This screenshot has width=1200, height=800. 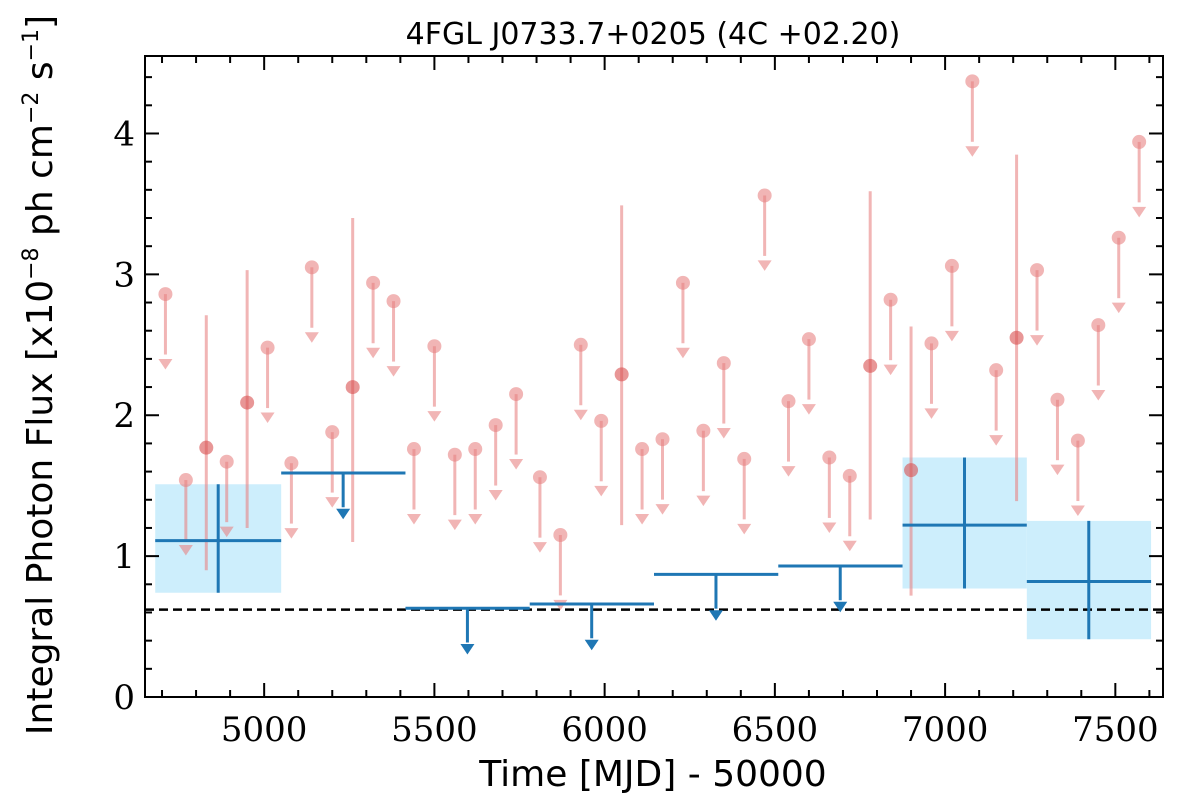 What do you see at coordinates (124, 275) in the screenshot?
I see `y-tick-label: 3` at bounding box center [124, 275].